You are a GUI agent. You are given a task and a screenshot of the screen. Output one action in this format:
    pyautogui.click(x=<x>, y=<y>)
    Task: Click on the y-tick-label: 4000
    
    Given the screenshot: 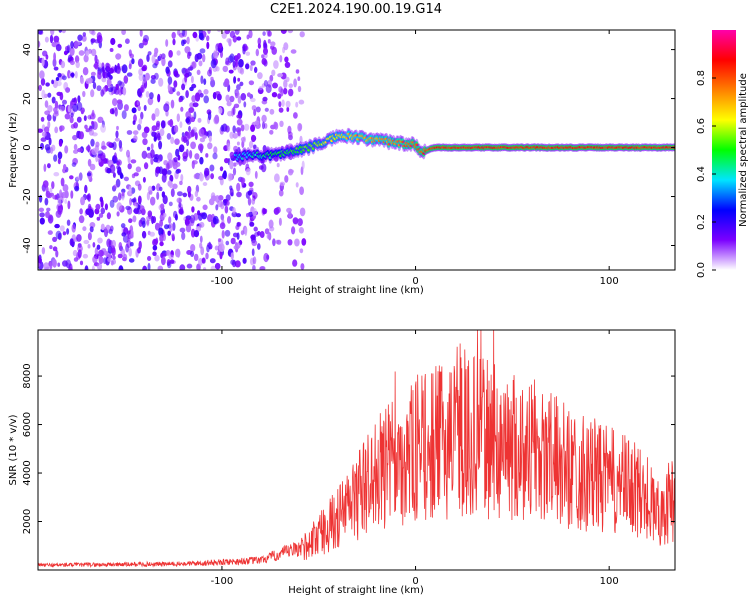 What is the action you would take?
    pyautogui.click(x=27, y=472)
    